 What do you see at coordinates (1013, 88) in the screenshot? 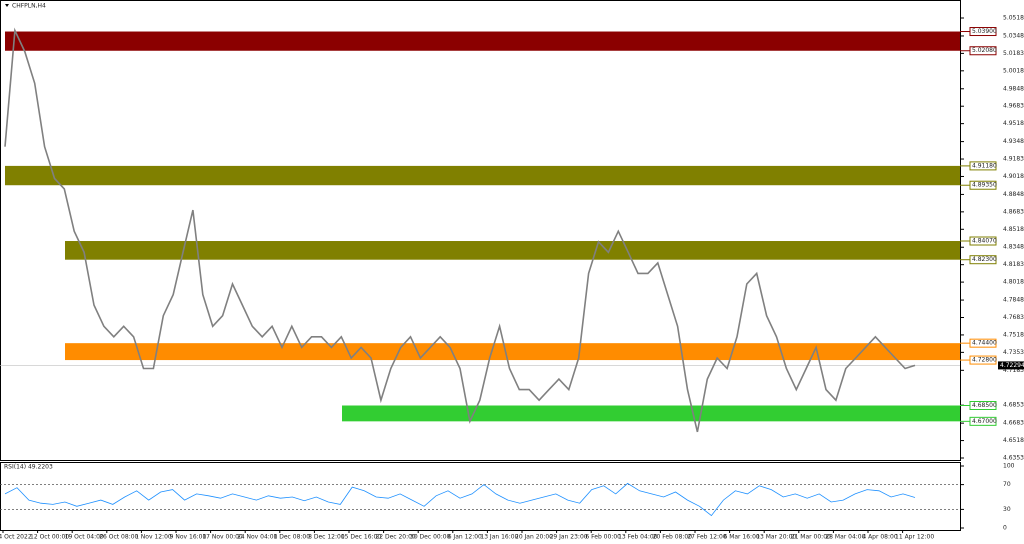
I see `y-tick-label: 4.98480` at bounding box center [1013, 88].